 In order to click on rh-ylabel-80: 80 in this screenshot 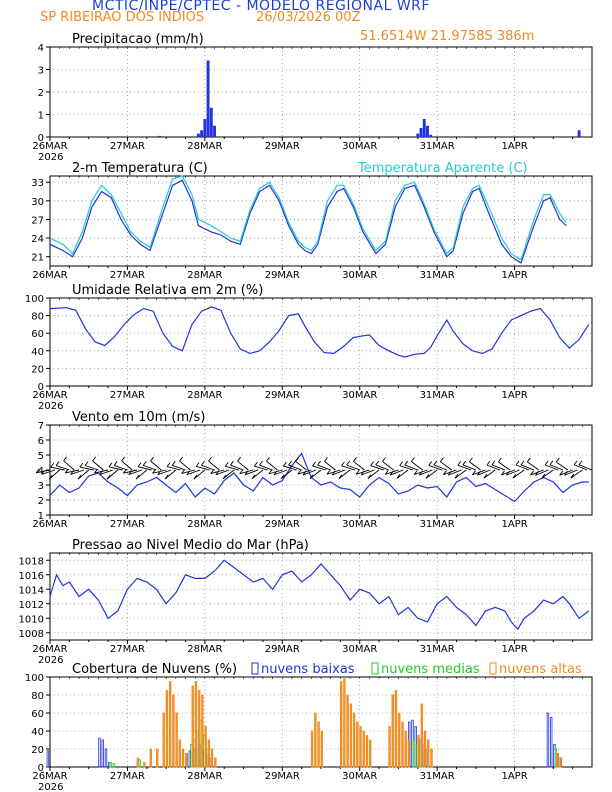, I will do `click(37, 317)`.